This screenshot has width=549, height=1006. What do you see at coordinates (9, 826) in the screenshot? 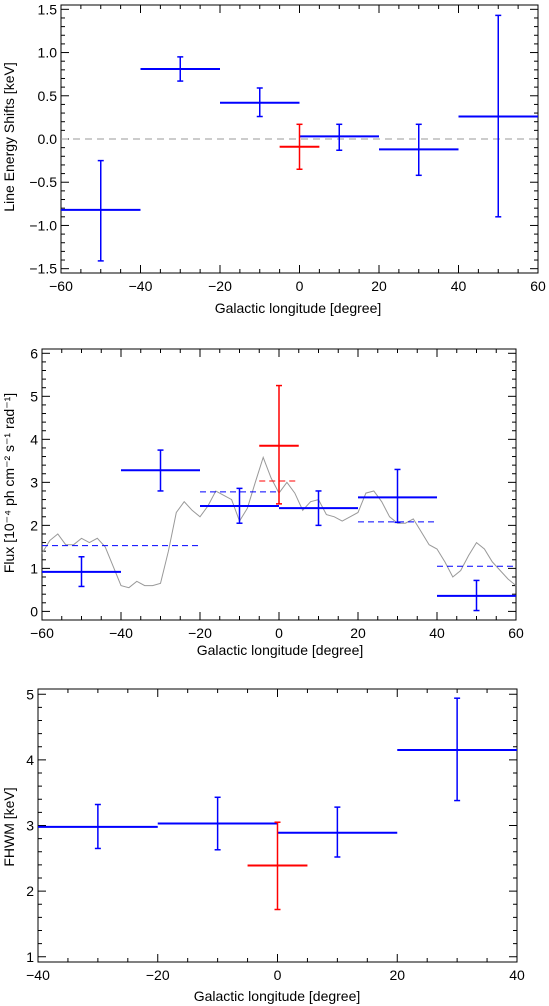
I see `y-axis-label: FHWM [keV]` at bounding box center [9, 826].